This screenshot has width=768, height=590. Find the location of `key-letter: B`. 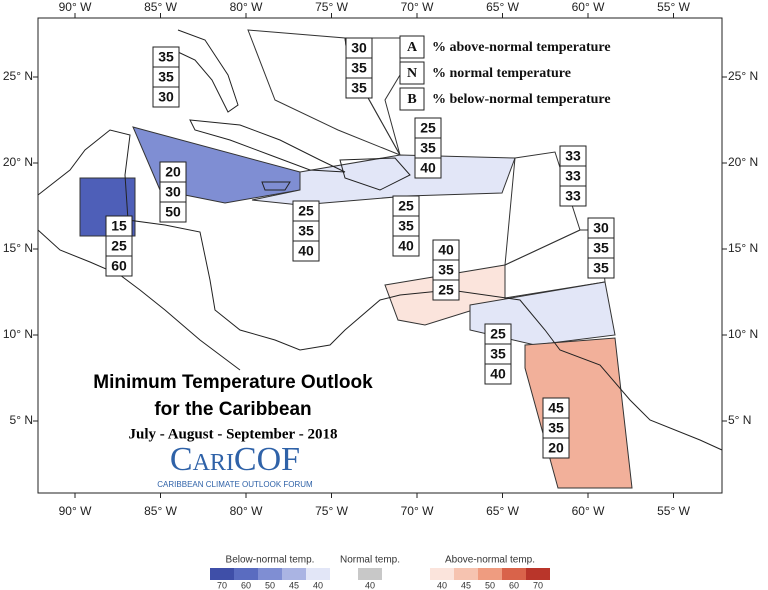

key-letter: B is located at coordinates (411, 99).